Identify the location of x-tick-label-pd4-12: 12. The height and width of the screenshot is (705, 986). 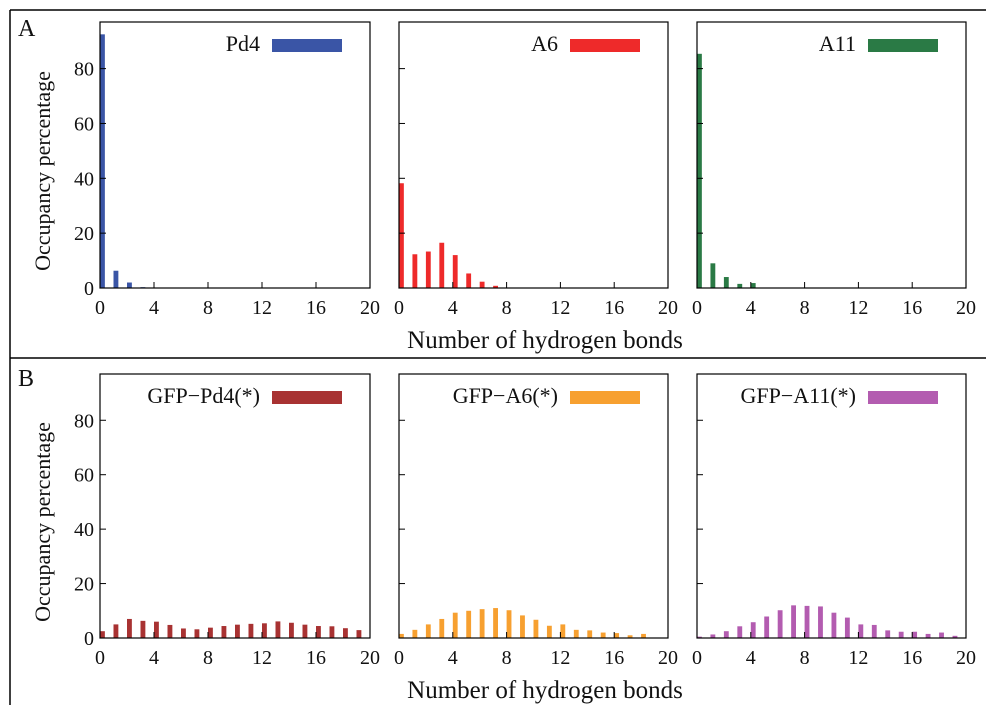
(262, 308).